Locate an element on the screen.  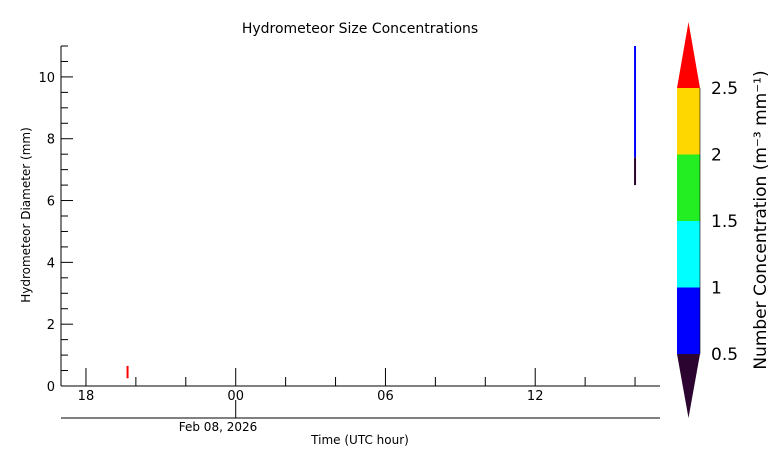
x-tick-label: 00 is located at coordinates (235, 396).